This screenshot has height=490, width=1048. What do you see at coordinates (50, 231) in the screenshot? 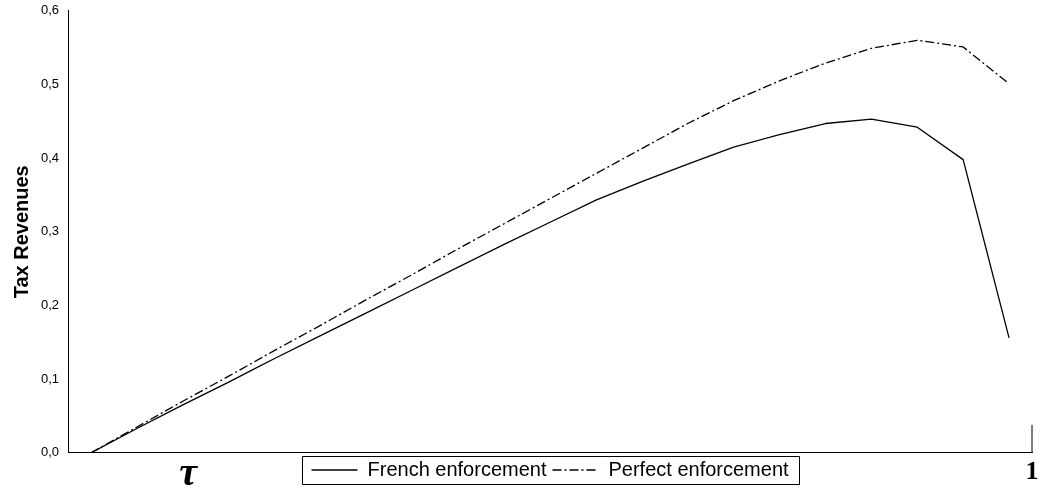
I see `y-tick-label: 0,3` at bounding box center [50, 231].